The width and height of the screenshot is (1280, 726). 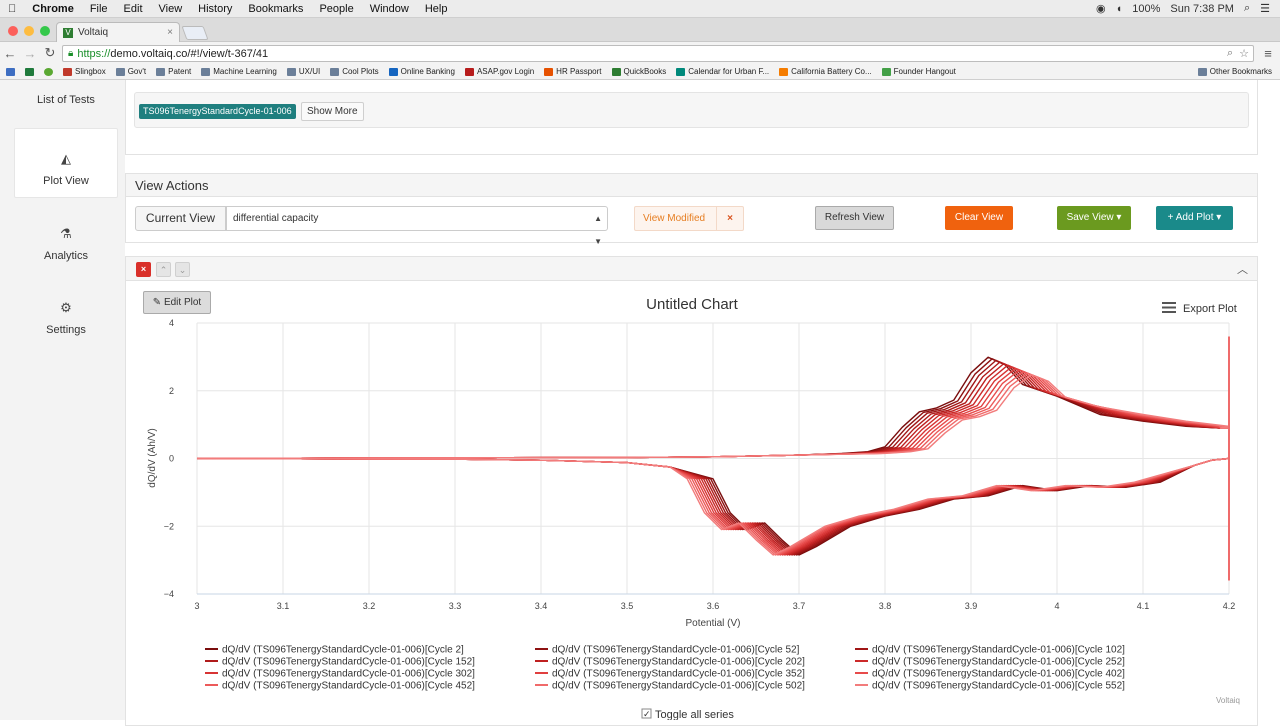 I want to click on menu-people: People, so click(x=332, y=8).